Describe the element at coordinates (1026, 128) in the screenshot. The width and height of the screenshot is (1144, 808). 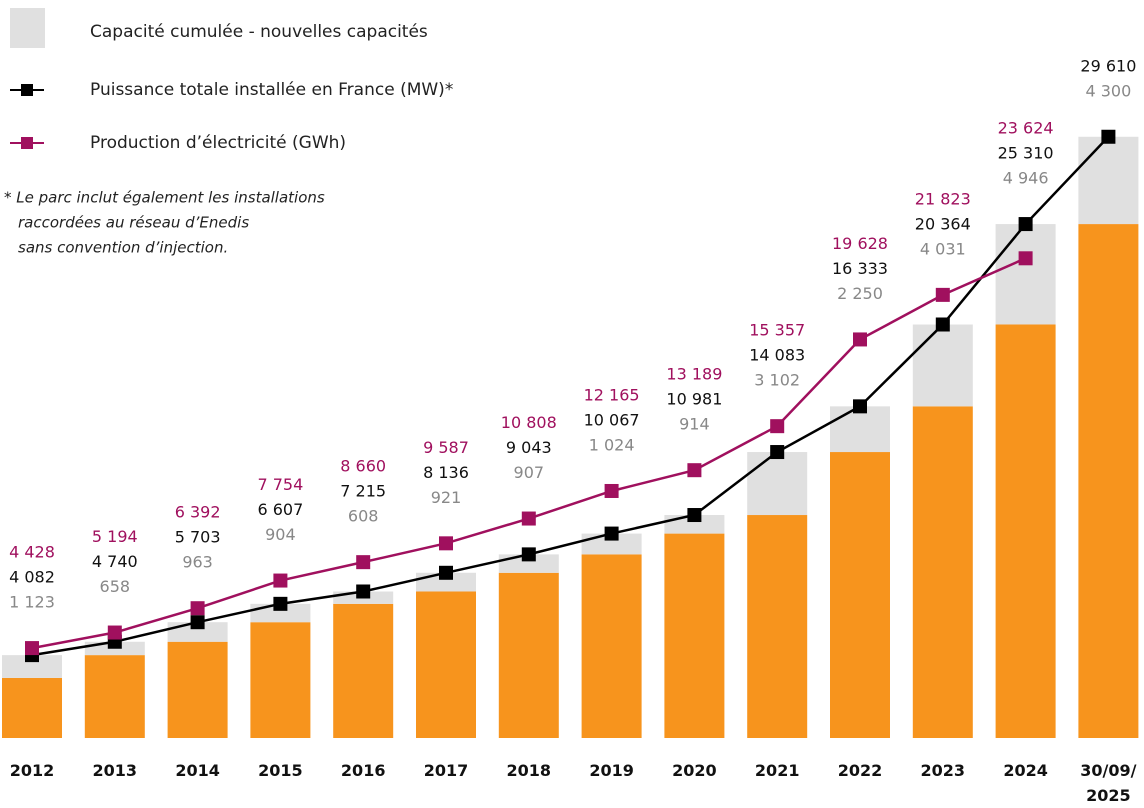
I see `value-label: 23 624` at that location.